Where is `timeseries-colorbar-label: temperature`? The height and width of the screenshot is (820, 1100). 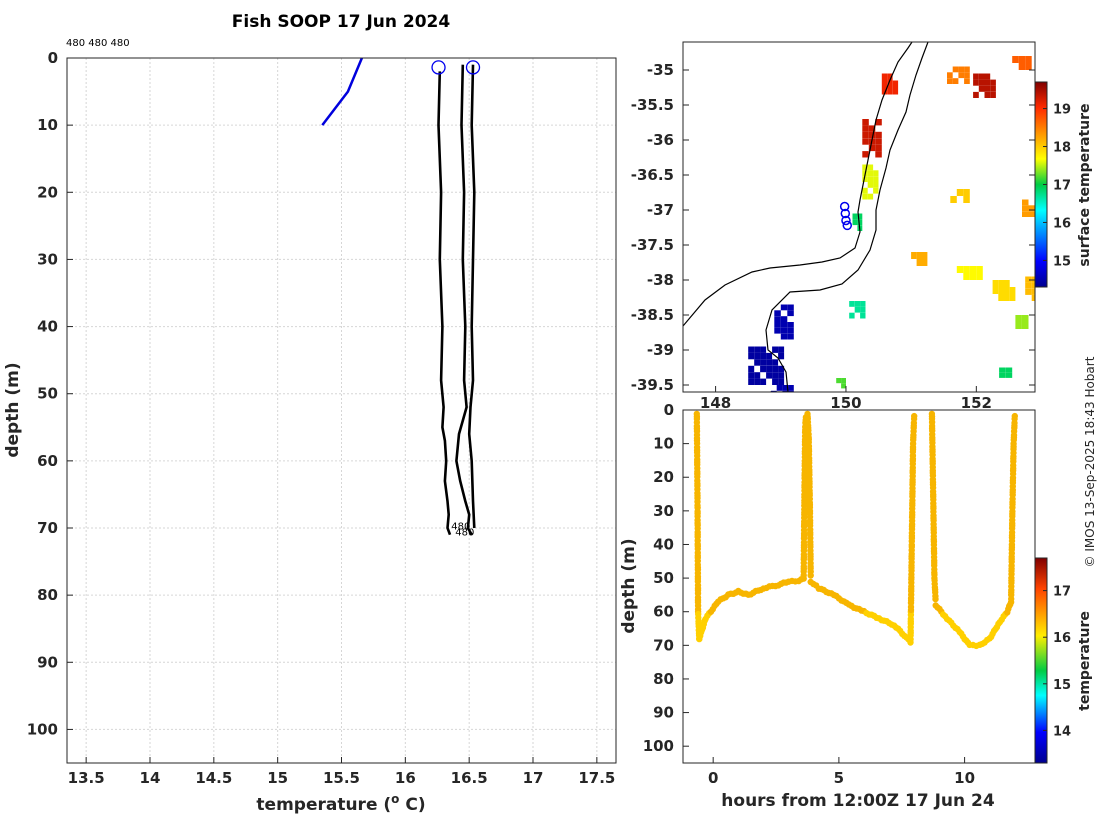
timeseries-colorbar-label: temperature is located at coordinates (1085, 661).